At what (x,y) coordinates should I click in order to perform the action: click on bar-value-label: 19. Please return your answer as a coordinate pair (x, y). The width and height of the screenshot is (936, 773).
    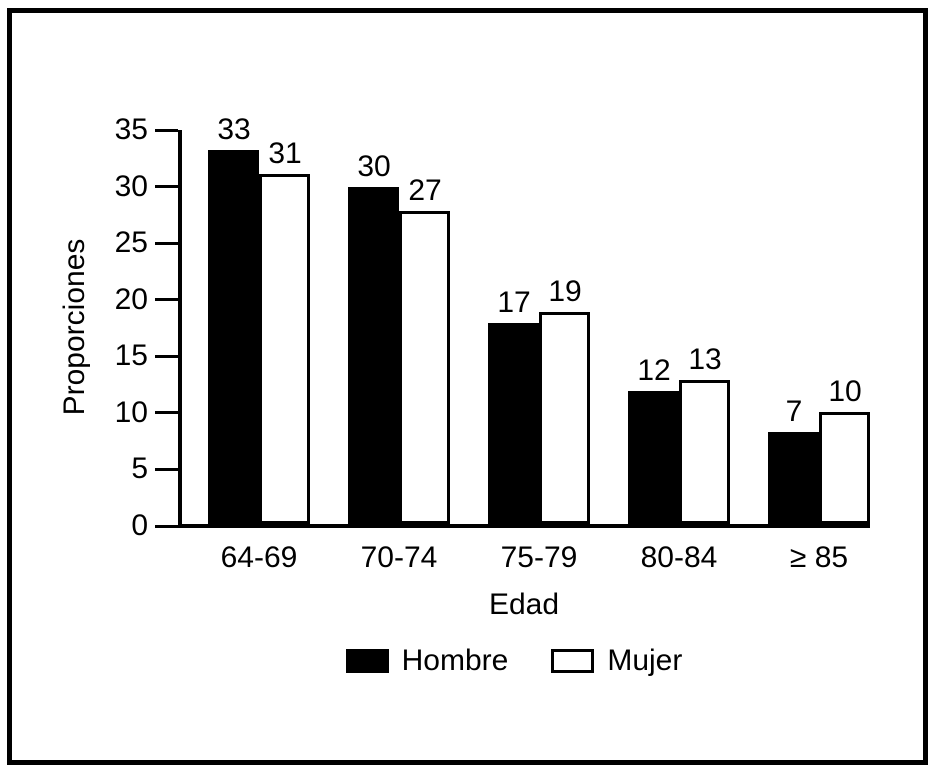
    Looking at the image, I should click on (565, 291).